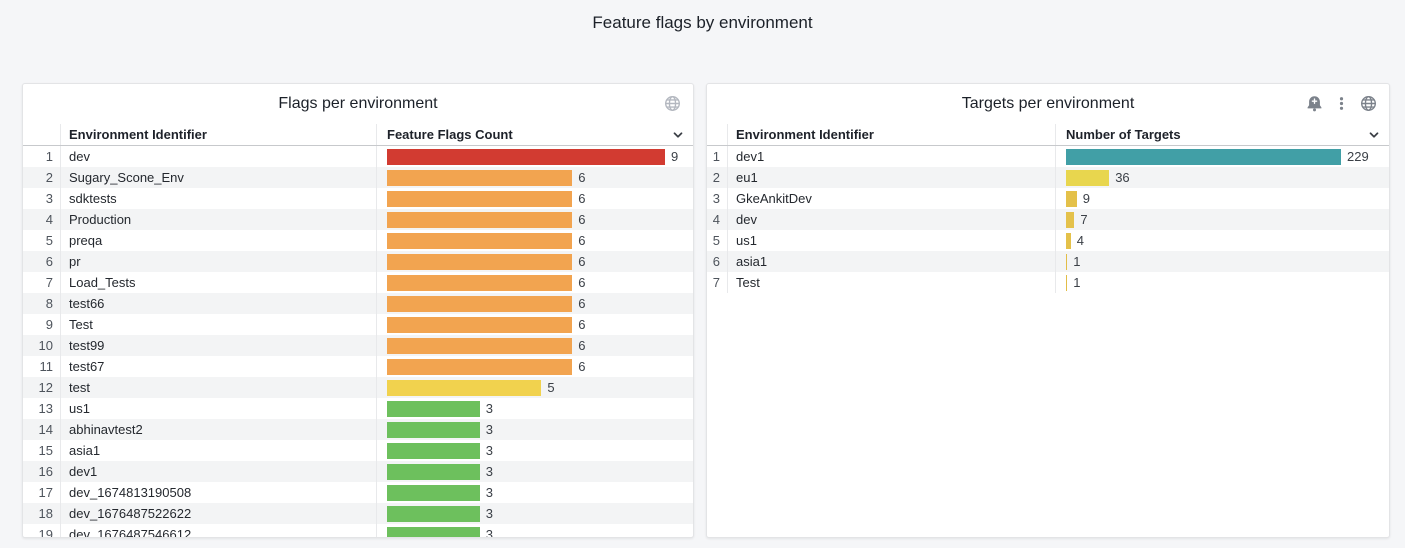 This screenshot has width=1405, height=548. What do you see at coordinates (218, 492) in the screenshot?
I see `environment-name: dev_1674813190508` at bounding box center [218, 492].